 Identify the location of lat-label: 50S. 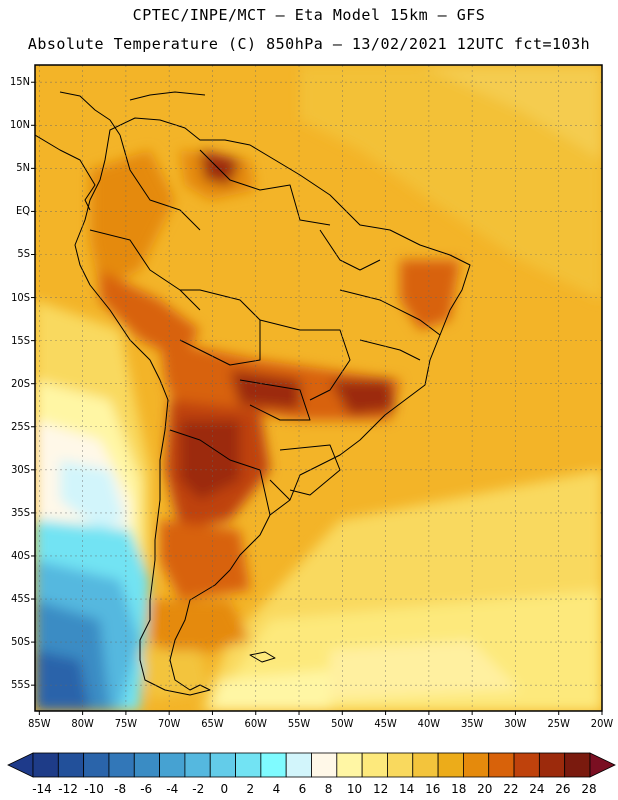
(20, 642).